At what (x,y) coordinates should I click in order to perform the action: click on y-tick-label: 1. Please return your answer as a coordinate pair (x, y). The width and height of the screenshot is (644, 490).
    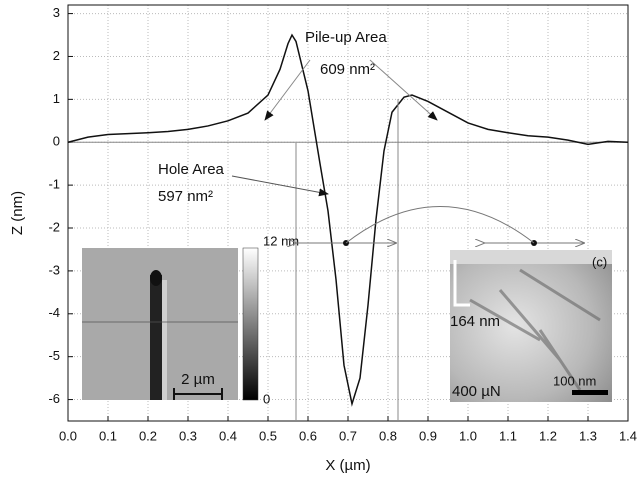
    Looking at the image, I should click on (56, 98).